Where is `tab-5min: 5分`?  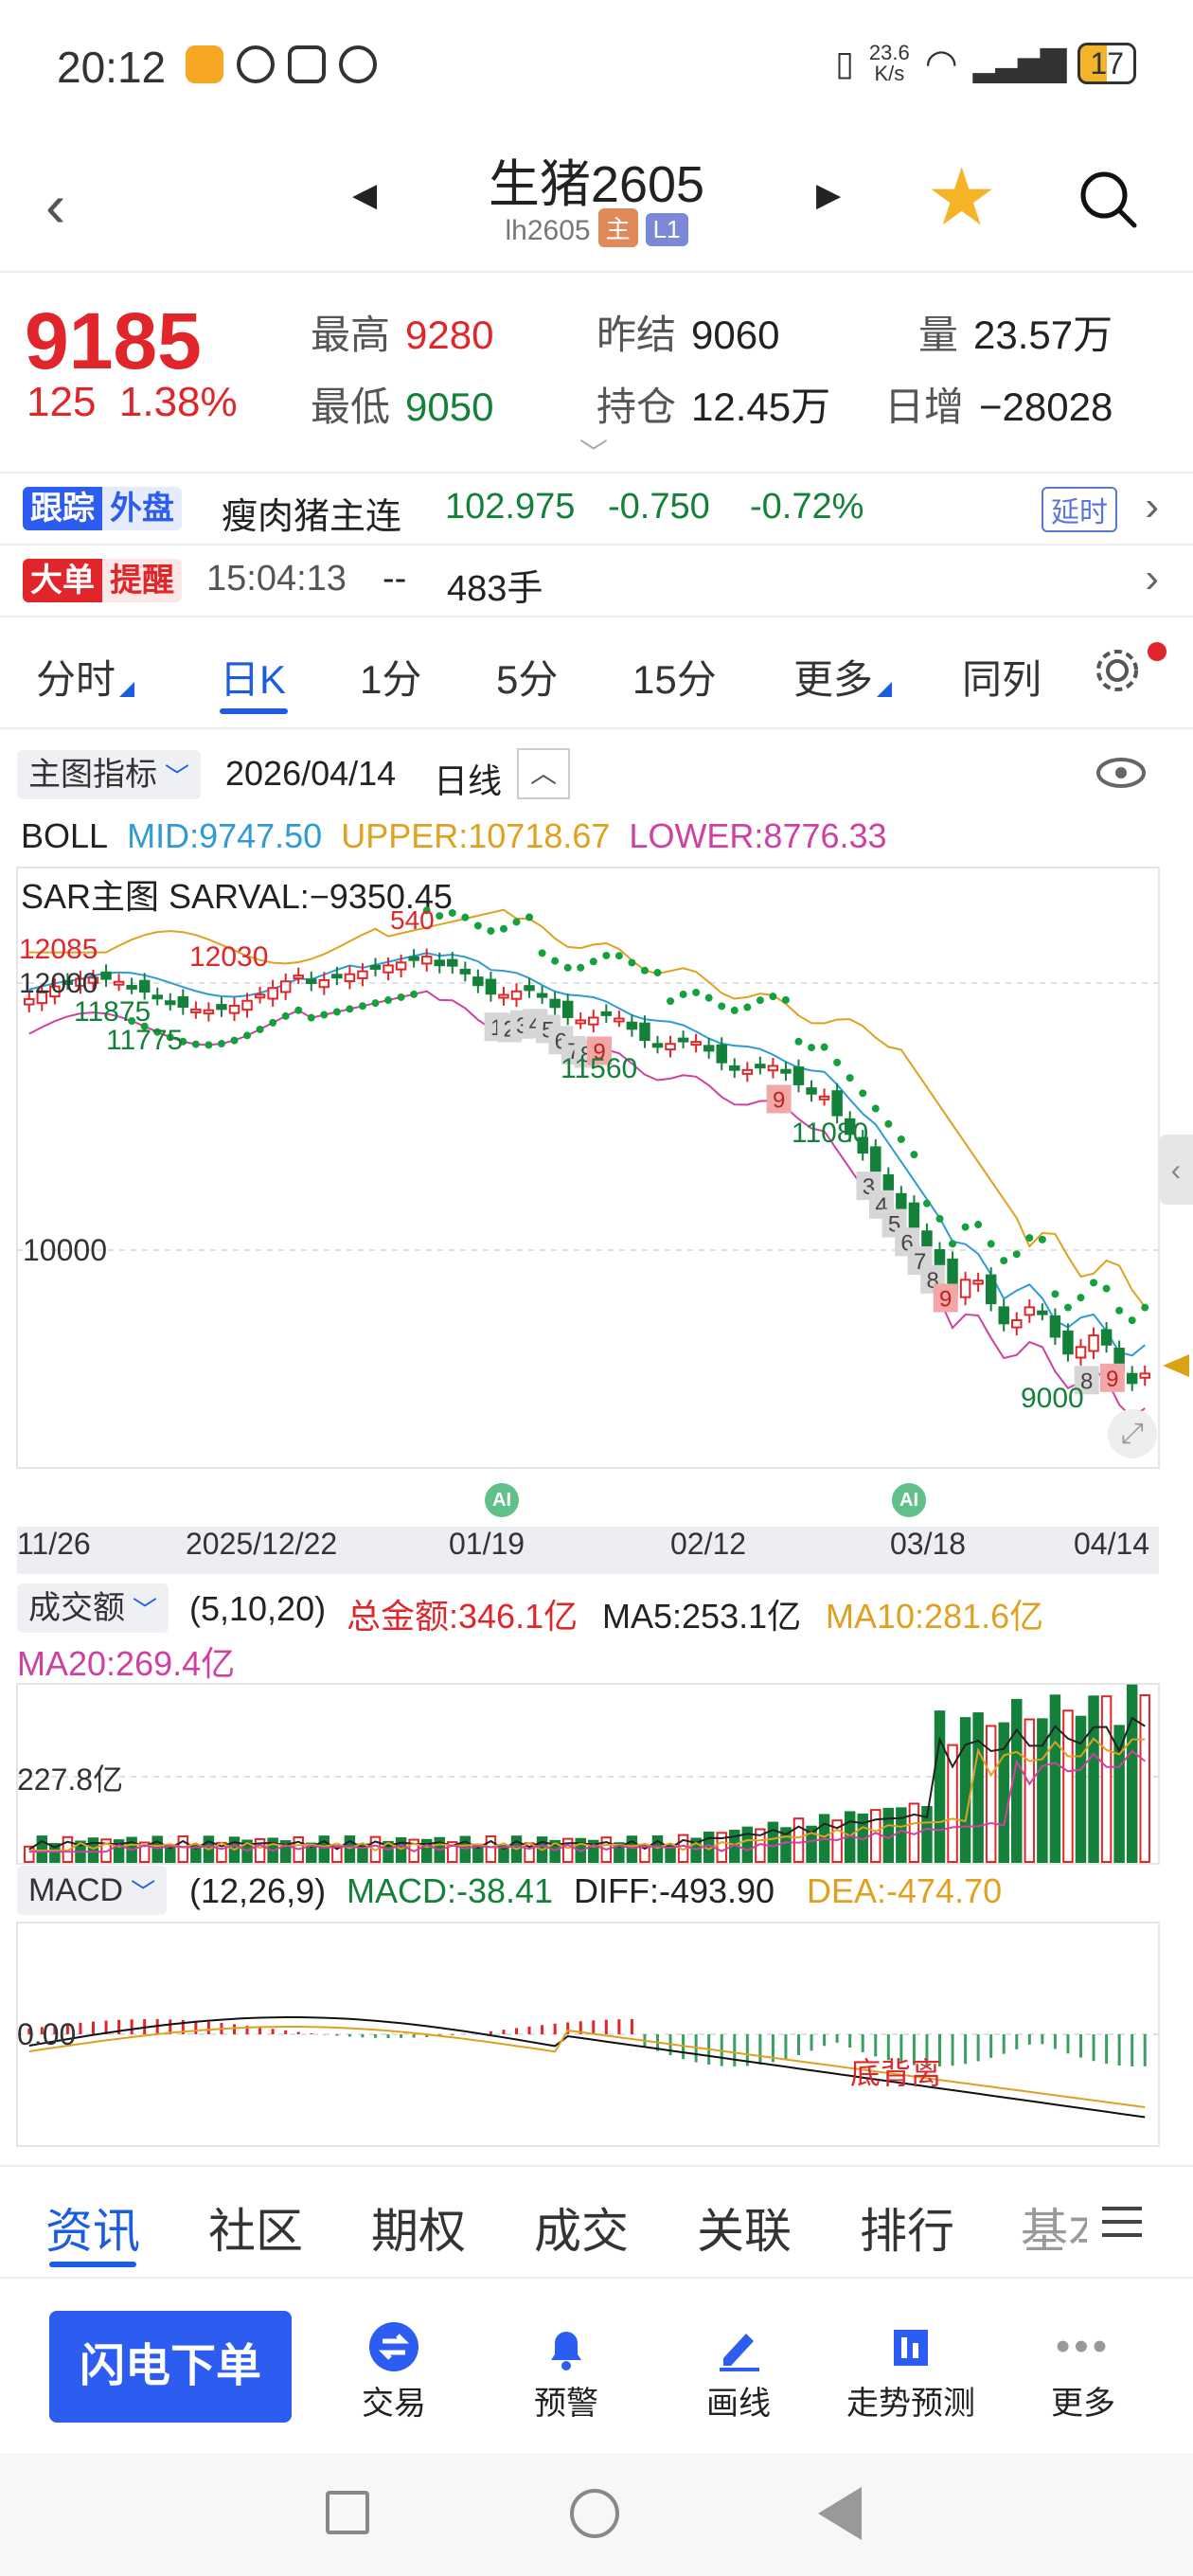
tab-5min: 5分 is located at coordinates (527, 679).